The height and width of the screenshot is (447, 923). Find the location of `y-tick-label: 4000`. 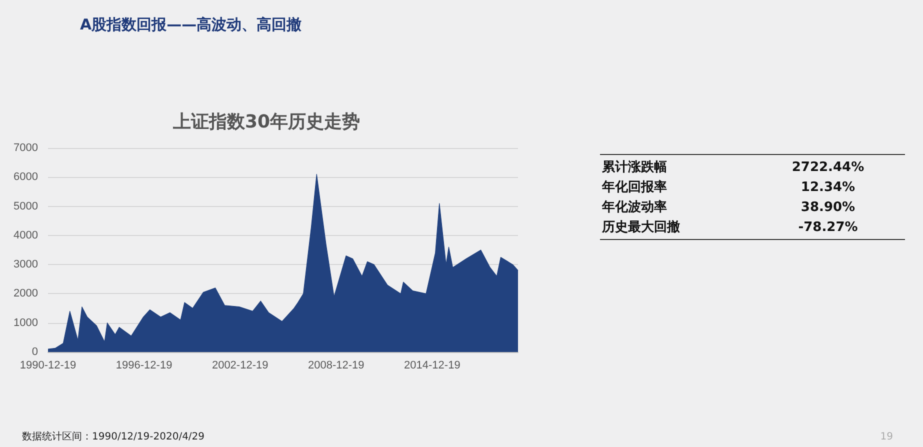

y-tick-label: 4000 is located at coordinates (26, 235).